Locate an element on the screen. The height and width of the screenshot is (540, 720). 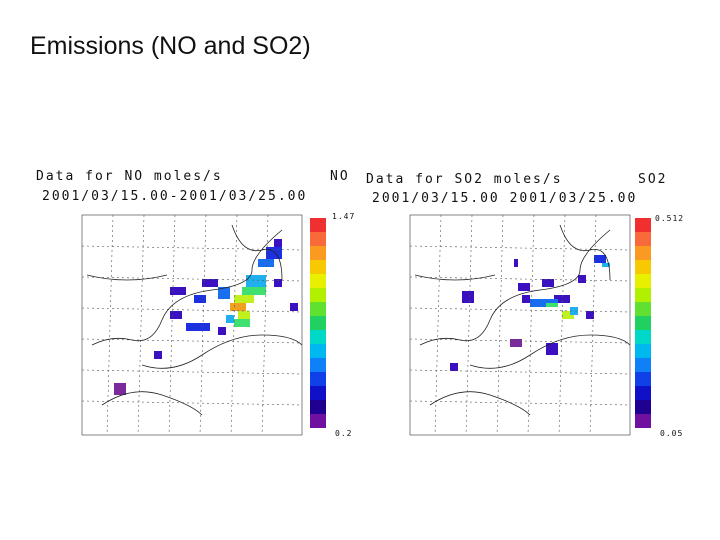
species: SO2 is located at coordinates (652, 179).